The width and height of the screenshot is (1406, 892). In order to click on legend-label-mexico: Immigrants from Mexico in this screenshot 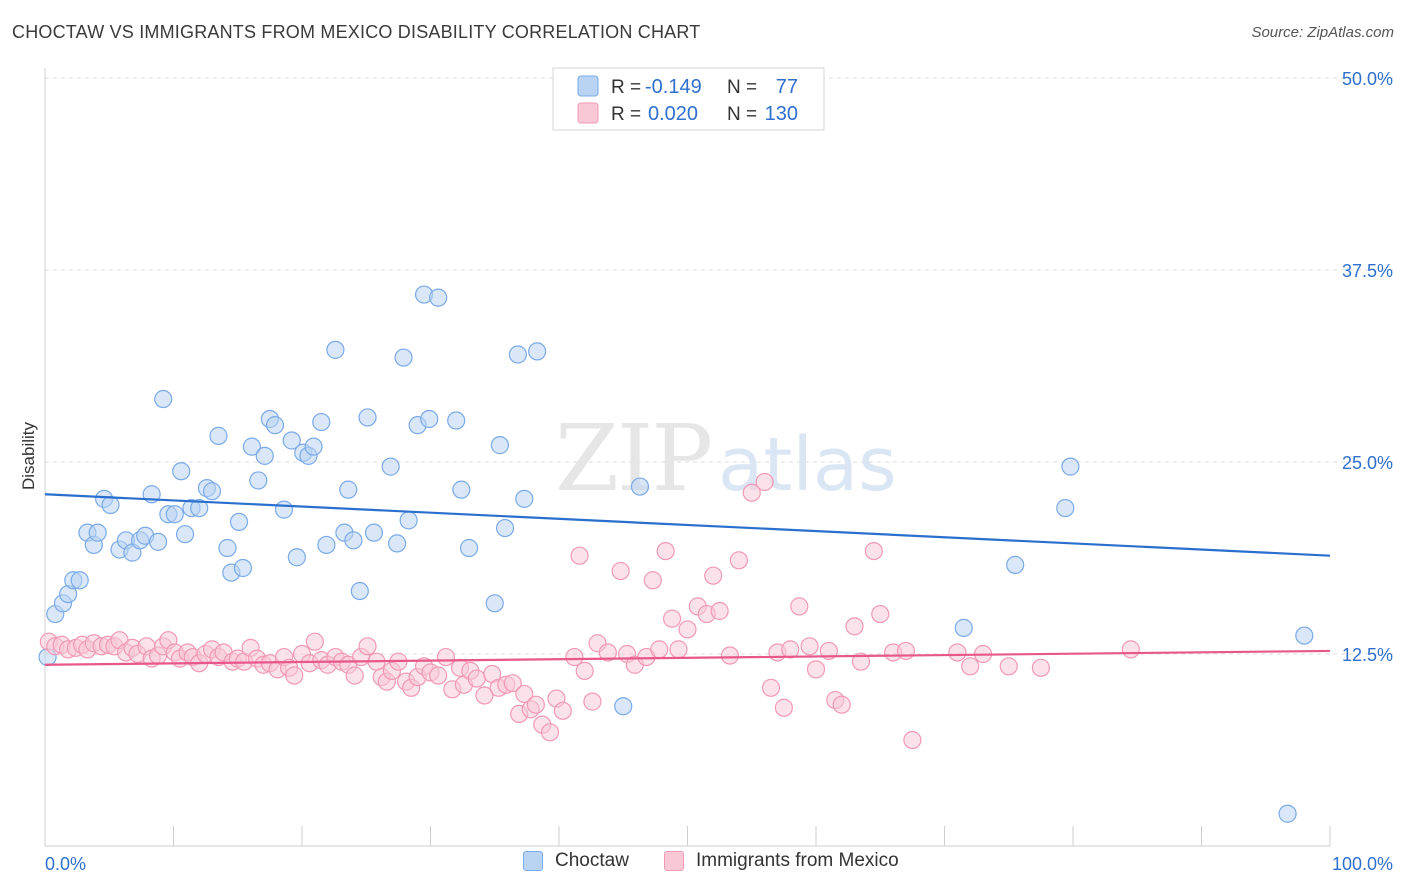, I will do `click(797, 860)`.